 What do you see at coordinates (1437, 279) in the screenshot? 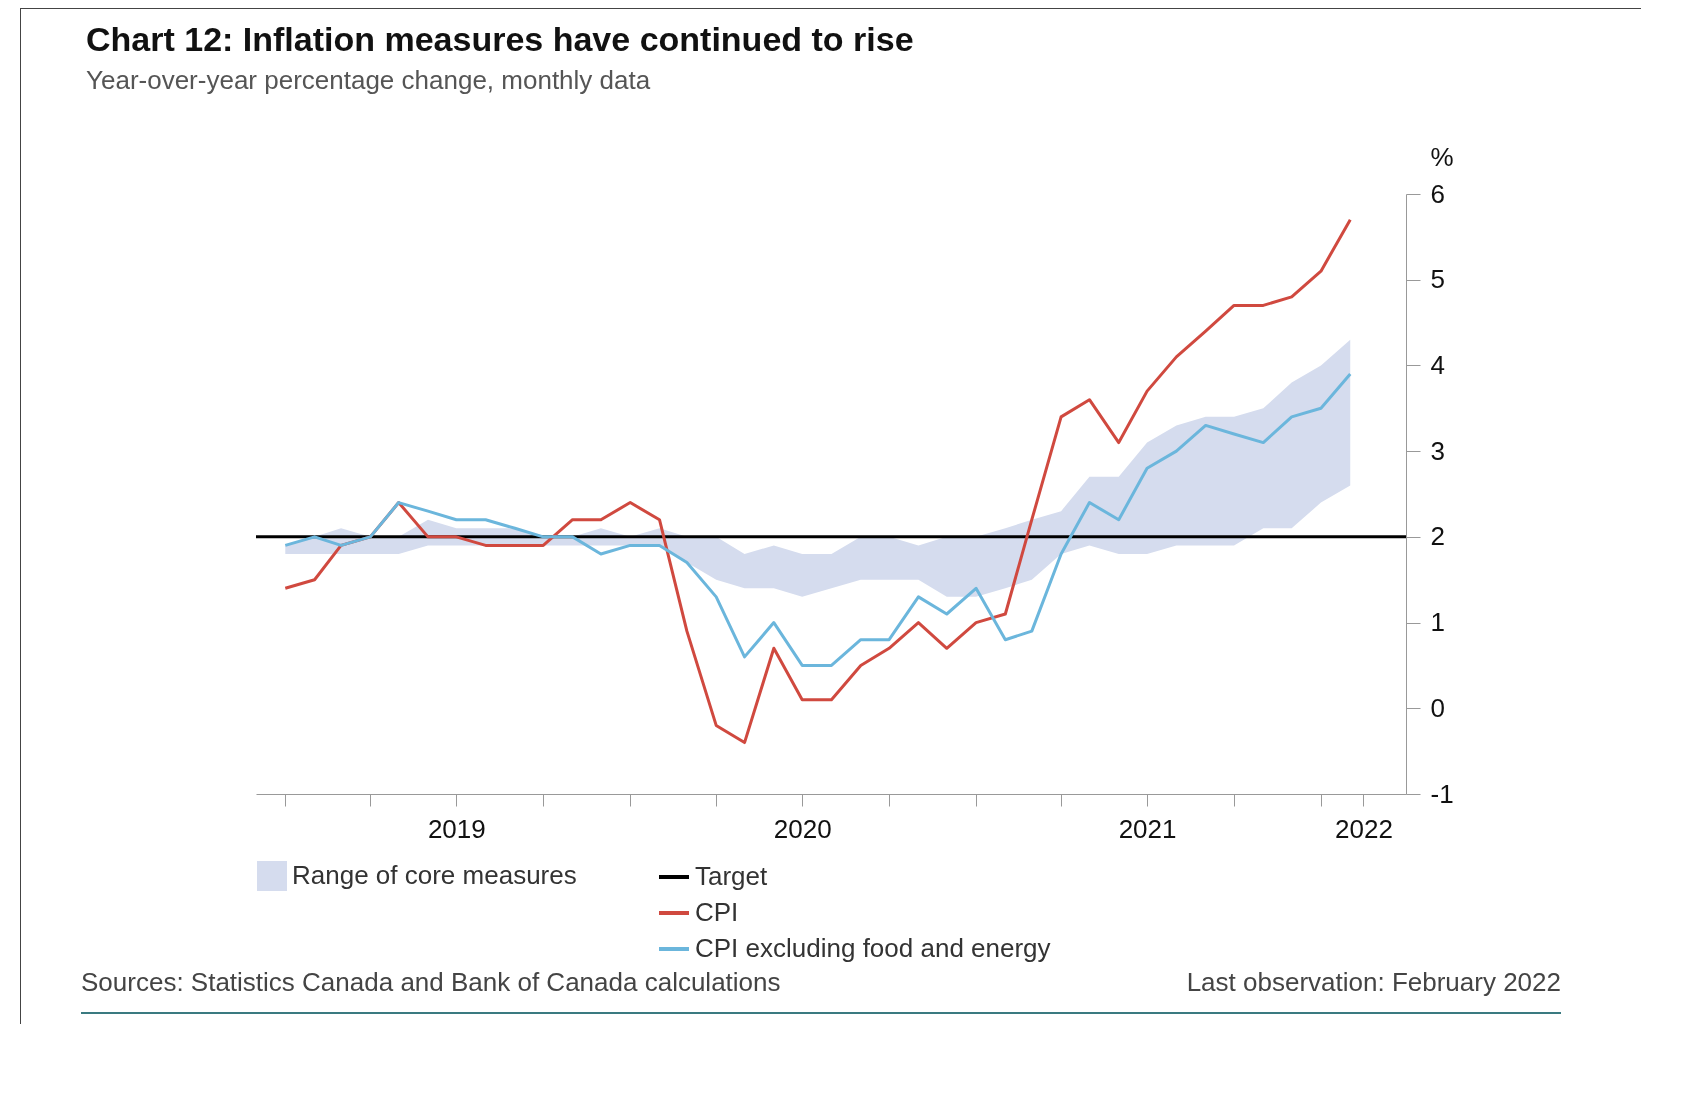
I see `y-tick-label: 5` at bounding box center [1437, 279].